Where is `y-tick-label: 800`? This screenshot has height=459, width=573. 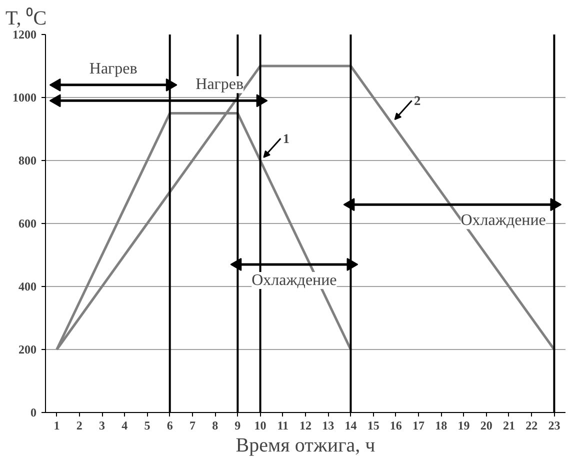 y-tick-label: 800 is located at coordinates (27, 161).